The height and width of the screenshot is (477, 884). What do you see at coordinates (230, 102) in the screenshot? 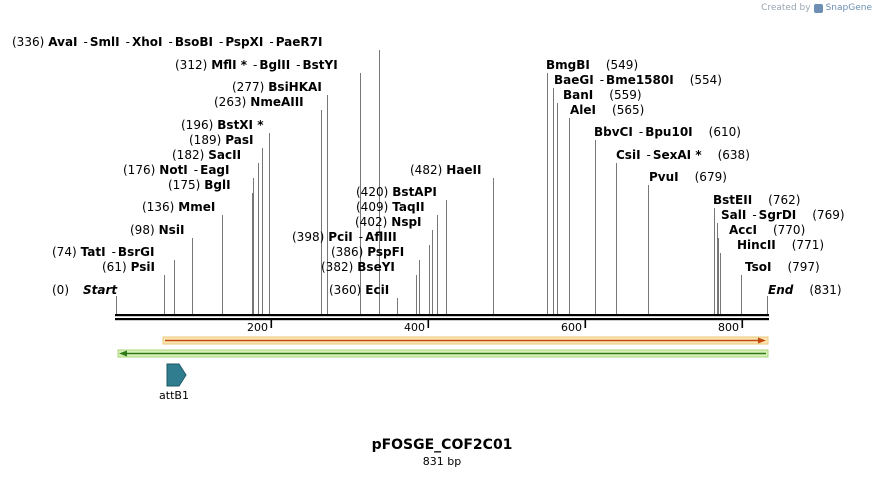
I see `site-position: (263)` at bounding box center [230, 102].